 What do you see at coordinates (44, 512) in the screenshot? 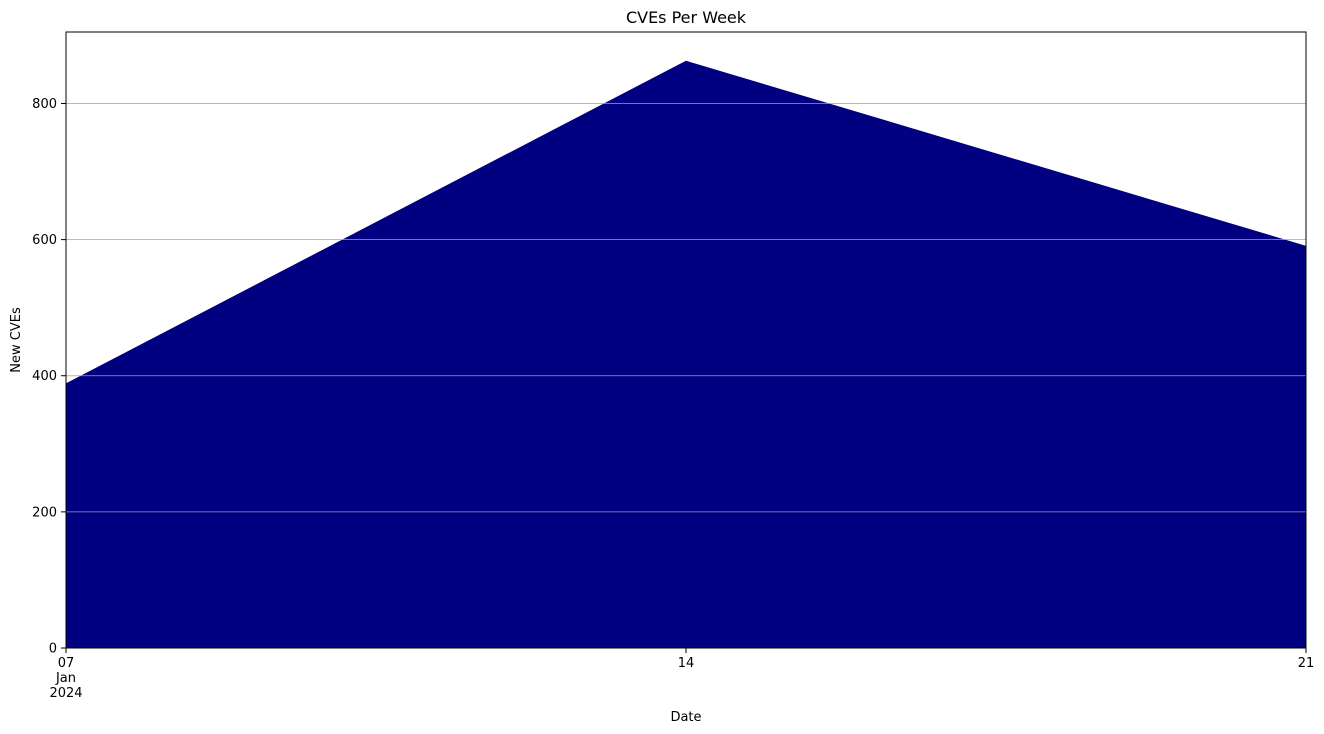
I see `y-tick-label-1: 200` at bounding box center [44, 512].